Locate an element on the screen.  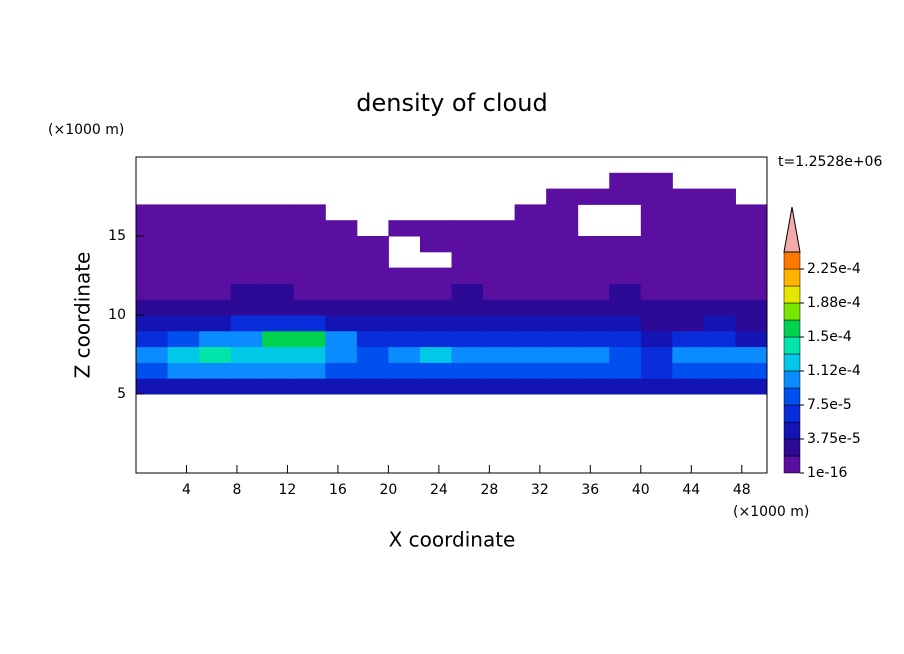
colorbar-label: 3.75e-5 is located at coordinates (834, 439).